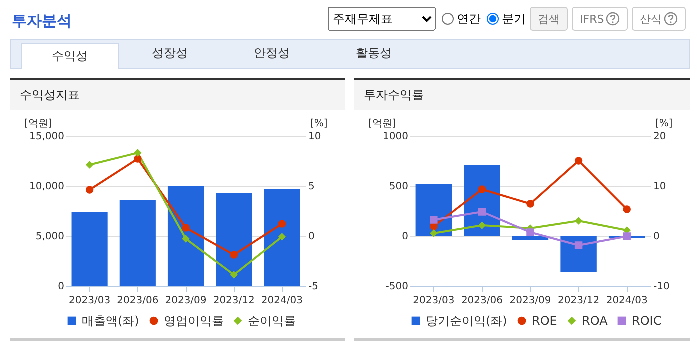 The height and width of the screenshot is (342, 697). Describe the element at coordinates (50, 237) in the screenshot. I see `y-tick-label: 5,000` at that location.